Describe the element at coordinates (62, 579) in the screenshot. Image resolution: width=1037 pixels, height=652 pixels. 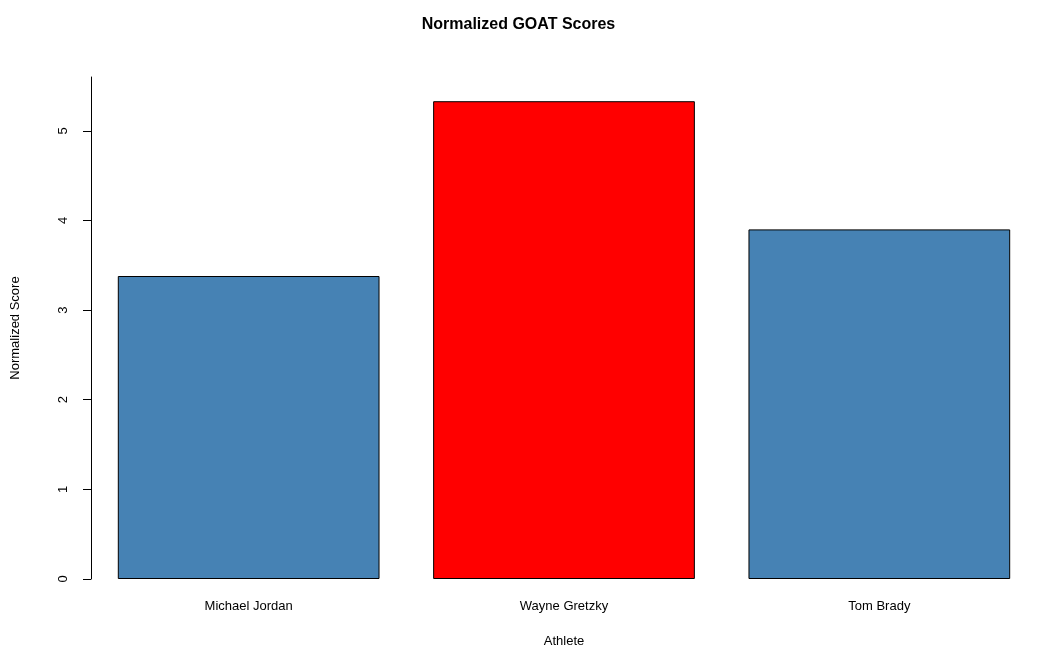
I see `y-tick-label: 0` at that location.